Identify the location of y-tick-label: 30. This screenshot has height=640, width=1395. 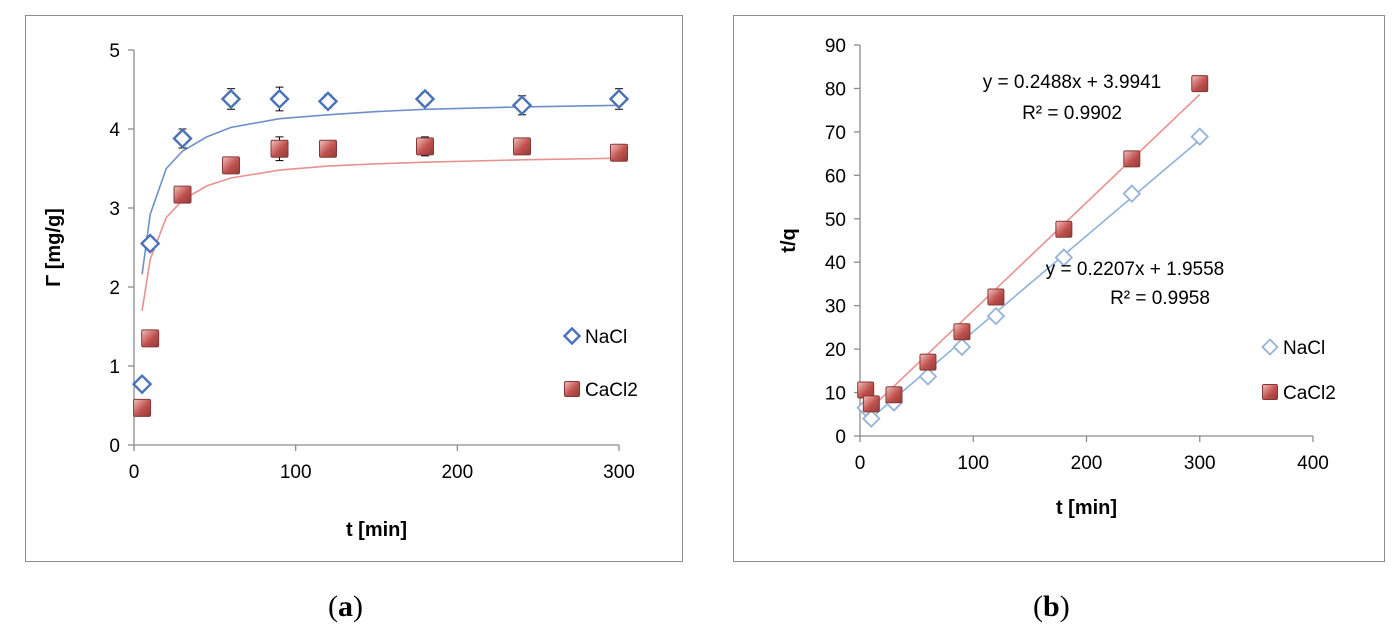
(835, 307).